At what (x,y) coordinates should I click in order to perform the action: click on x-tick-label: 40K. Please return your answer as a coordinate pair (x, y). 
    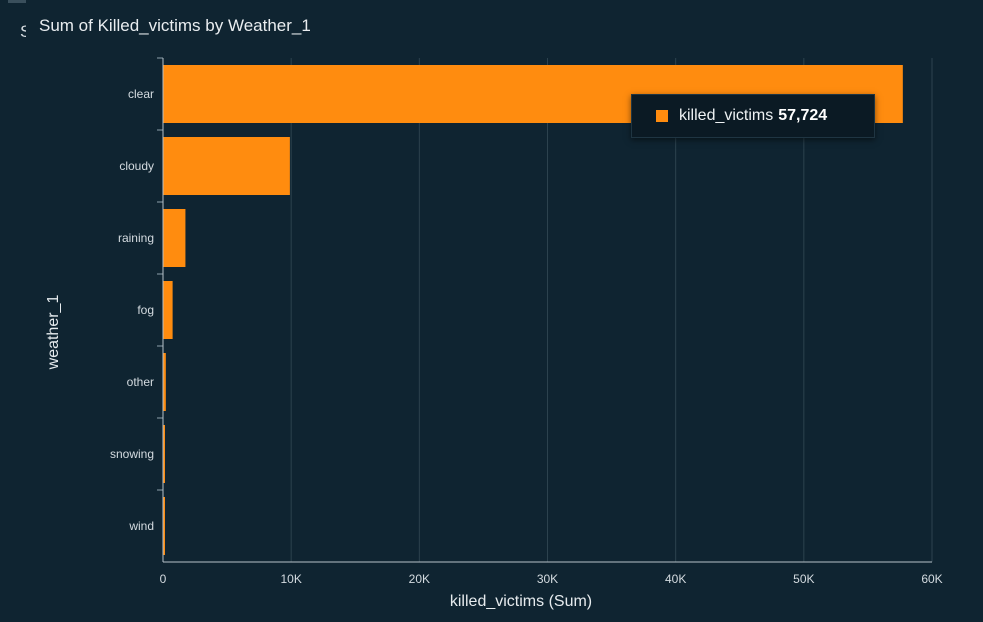
    Looking at the image, I should click on (675, 579).